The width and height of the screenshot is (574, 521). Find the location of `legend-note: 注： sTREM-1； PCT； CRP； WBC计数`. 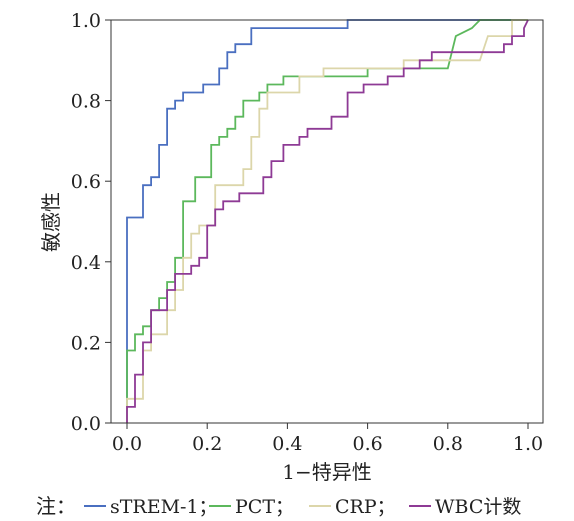

legend-note: 注： sTREM-1； PCT； CRP； WBC计数 is located at coordinates (278, 506).